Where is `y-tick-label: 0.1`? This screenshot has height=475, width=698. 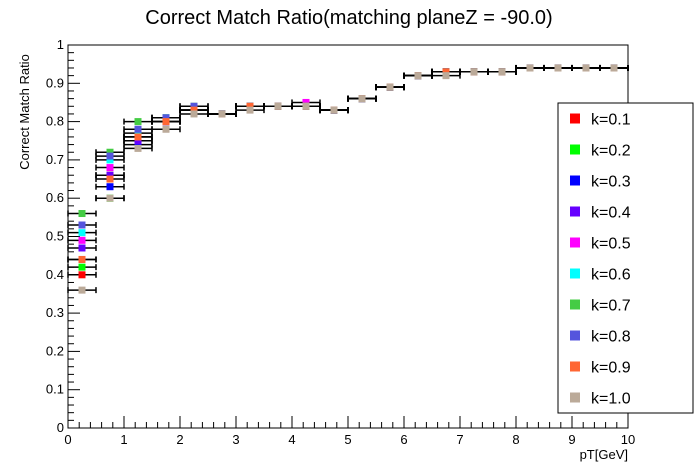 y-tick-label: 0.1 is located at coordinates (55, 389).